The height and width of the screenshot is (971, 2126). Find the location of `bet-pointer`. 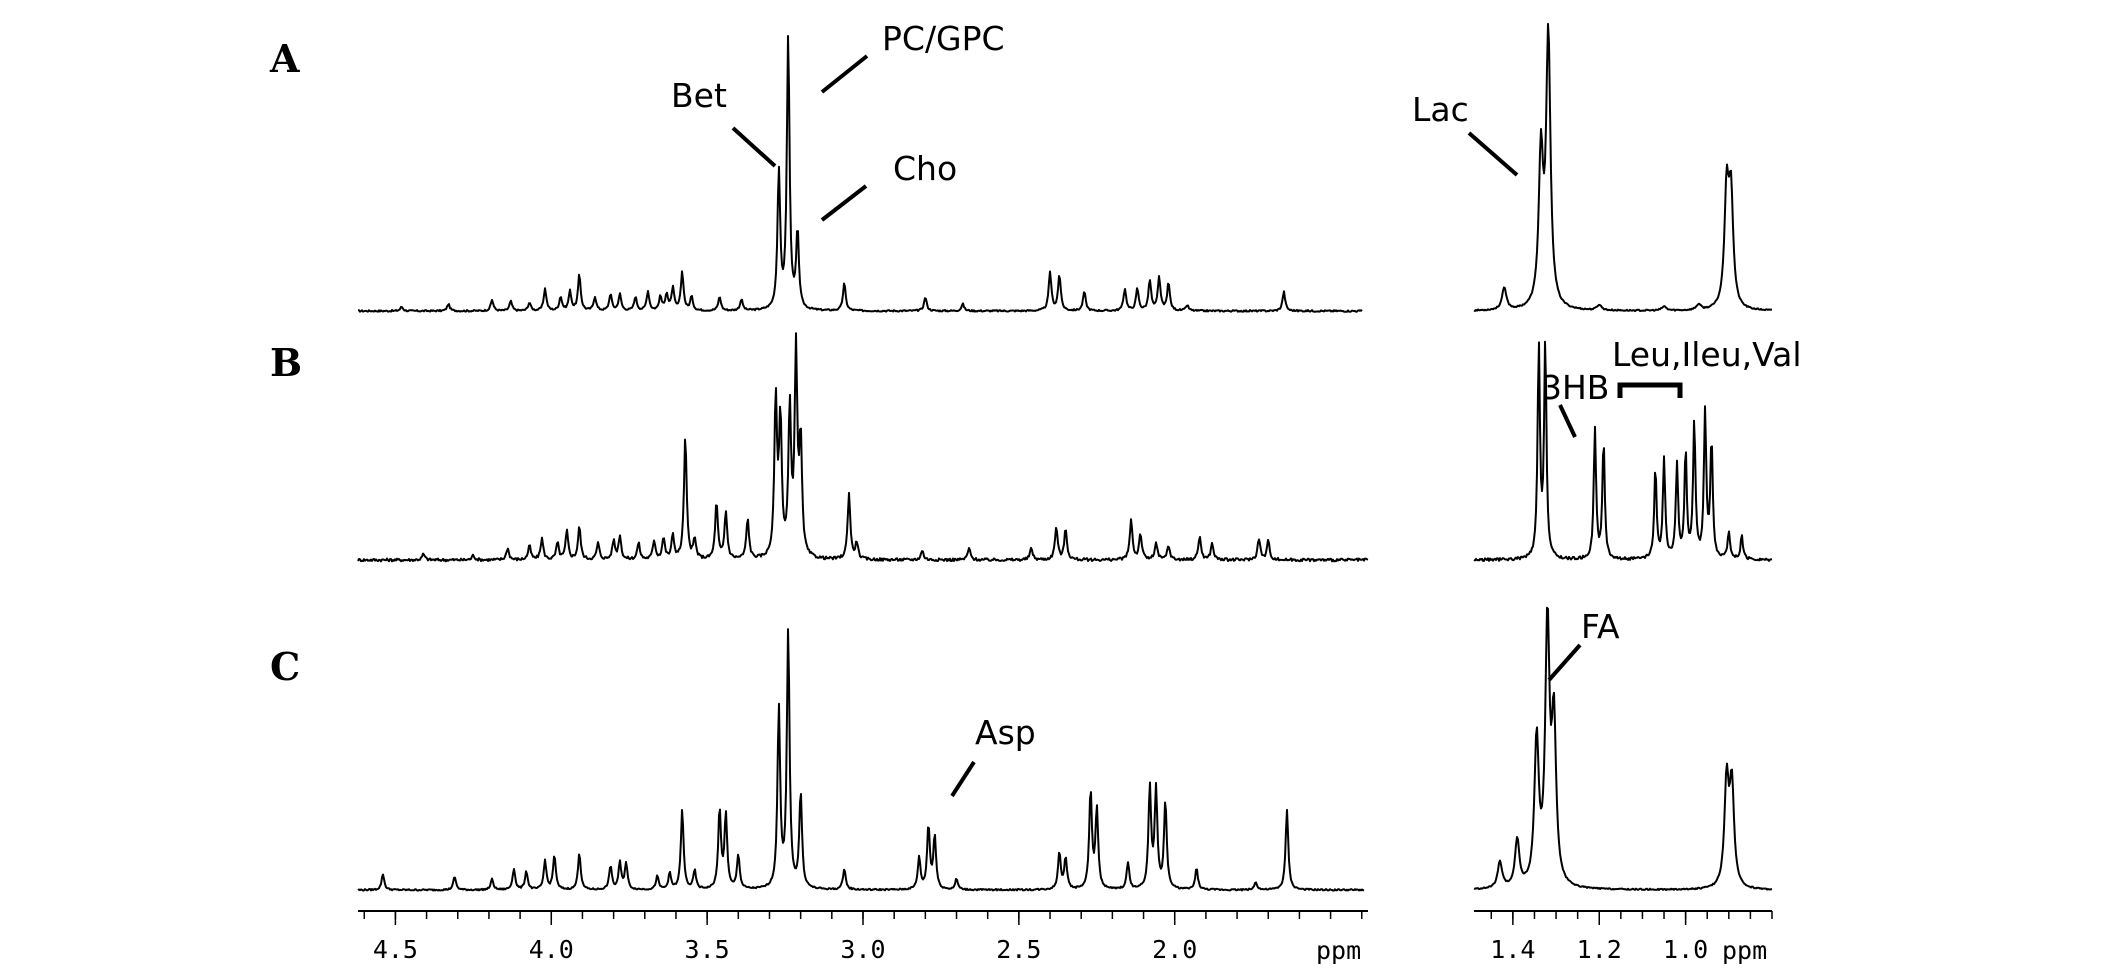

bet-pointer is located at coordinates (754, 147).